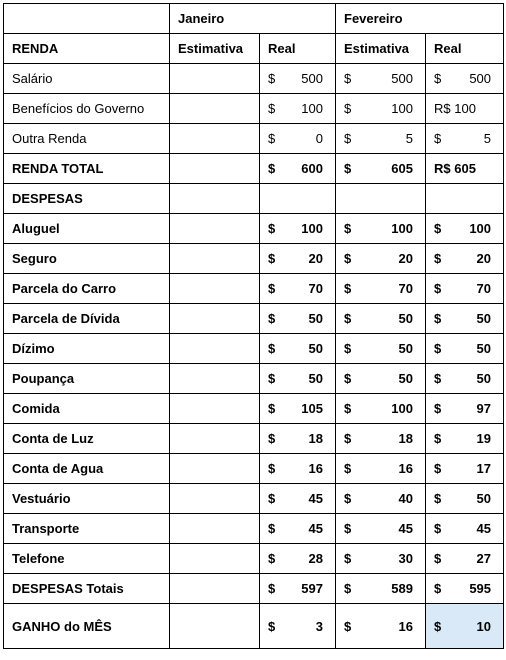  I want to click on row-label: Salário, so click(86, 78).